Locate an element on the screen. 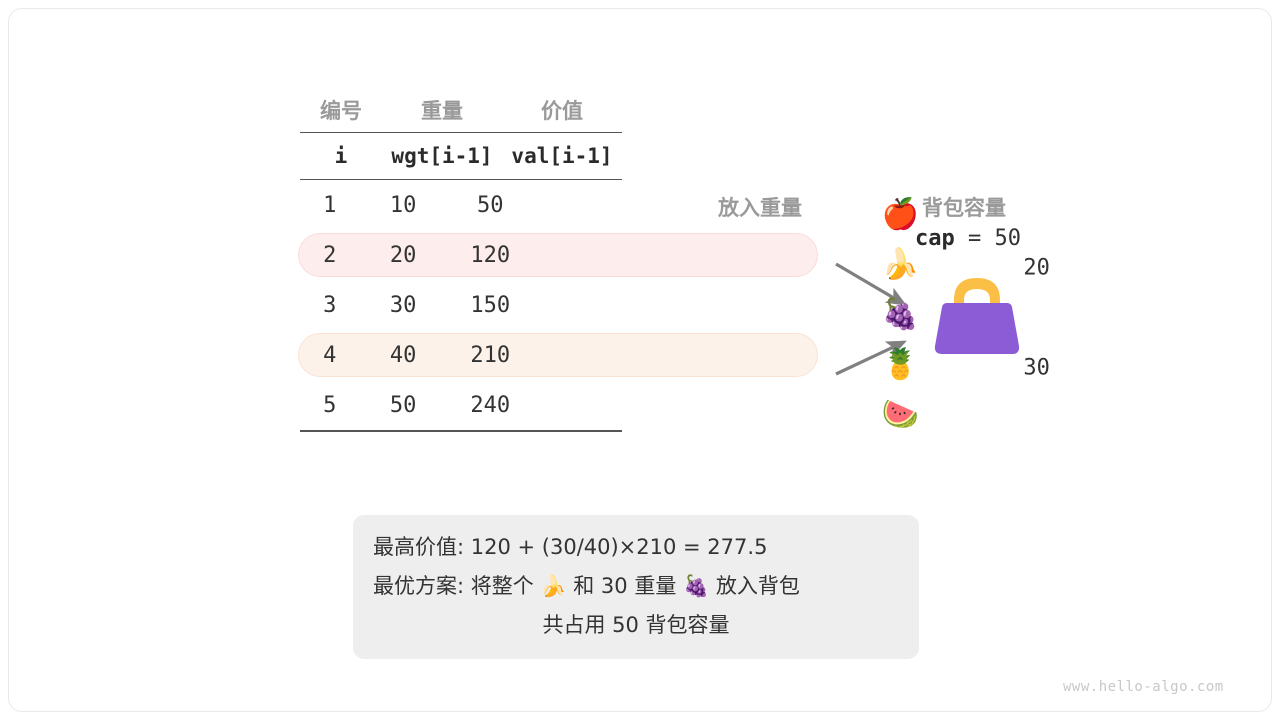 The image size is (1280, 720). summary-line-total-used: 共占用 50 背包容量 is located at coordinates (636, 625).